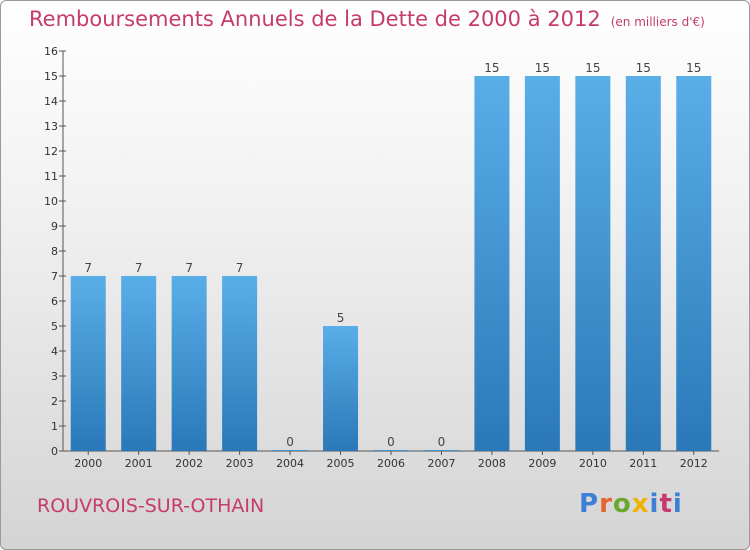  I want to click on x-tick-label: 2004, so click(290, 463).